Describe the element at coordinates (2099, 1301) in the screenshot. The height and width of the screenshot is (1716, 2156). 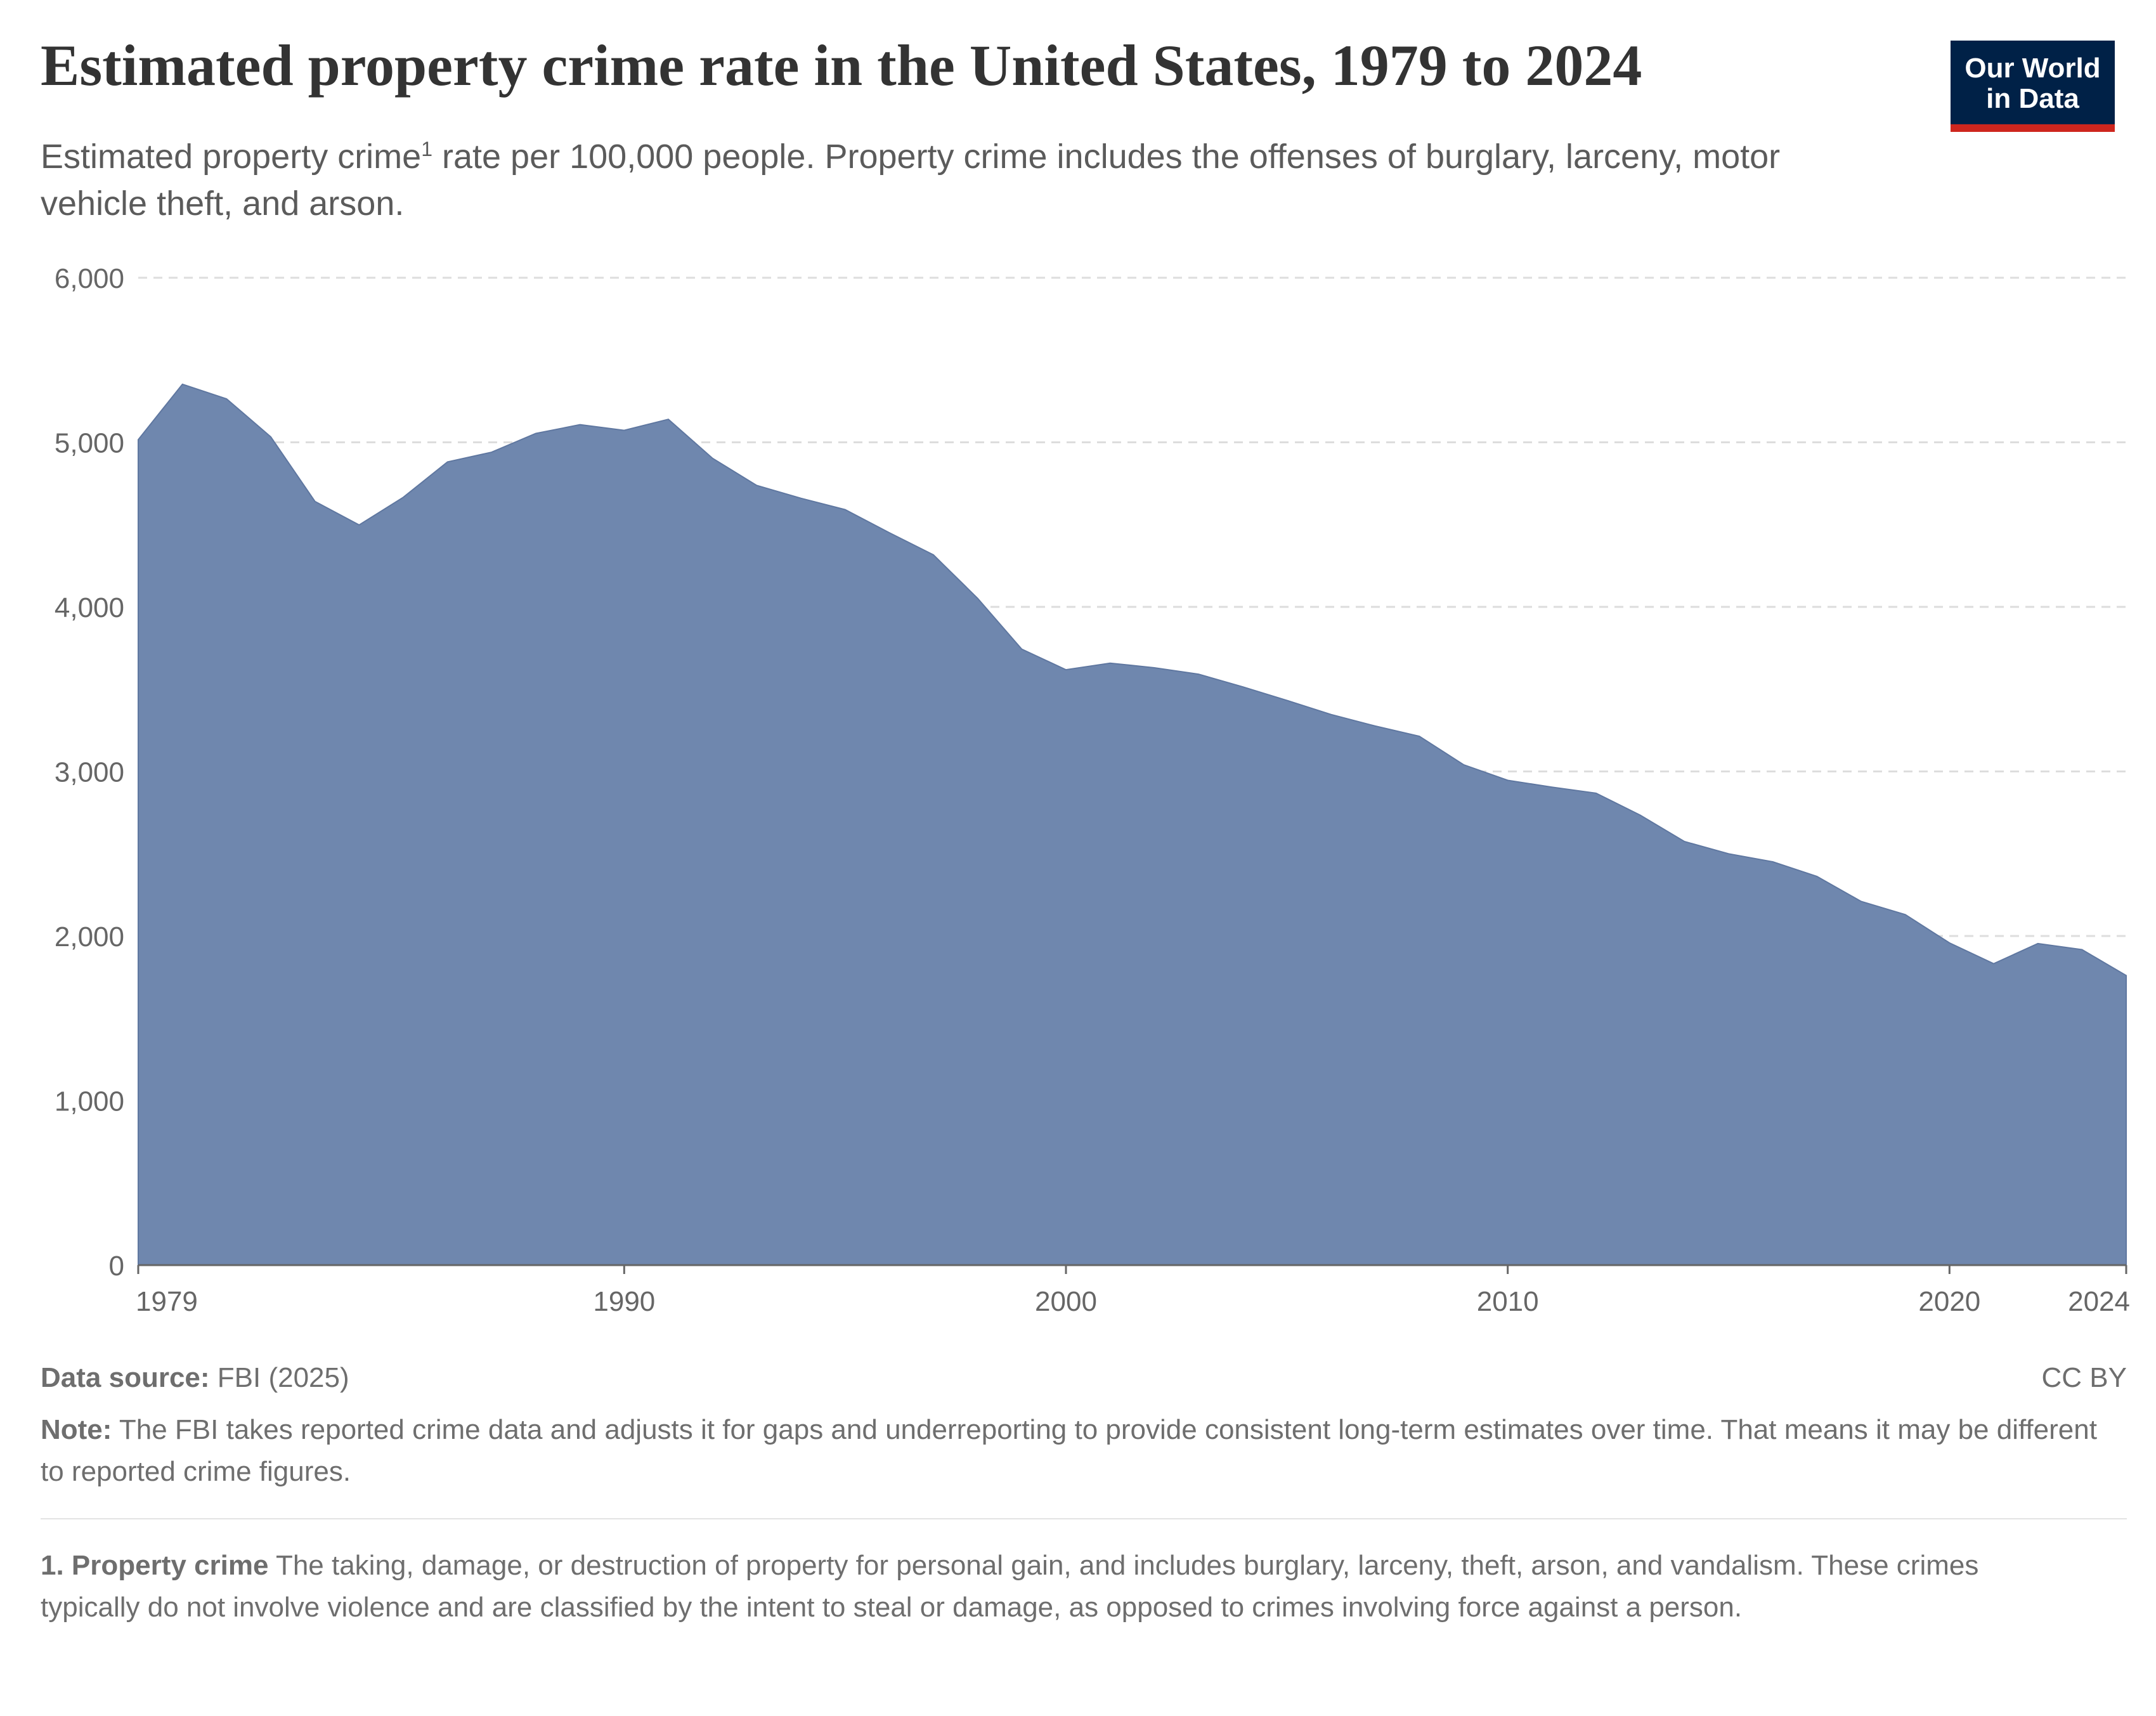
I see `x-tick-label: 2024` at that location.